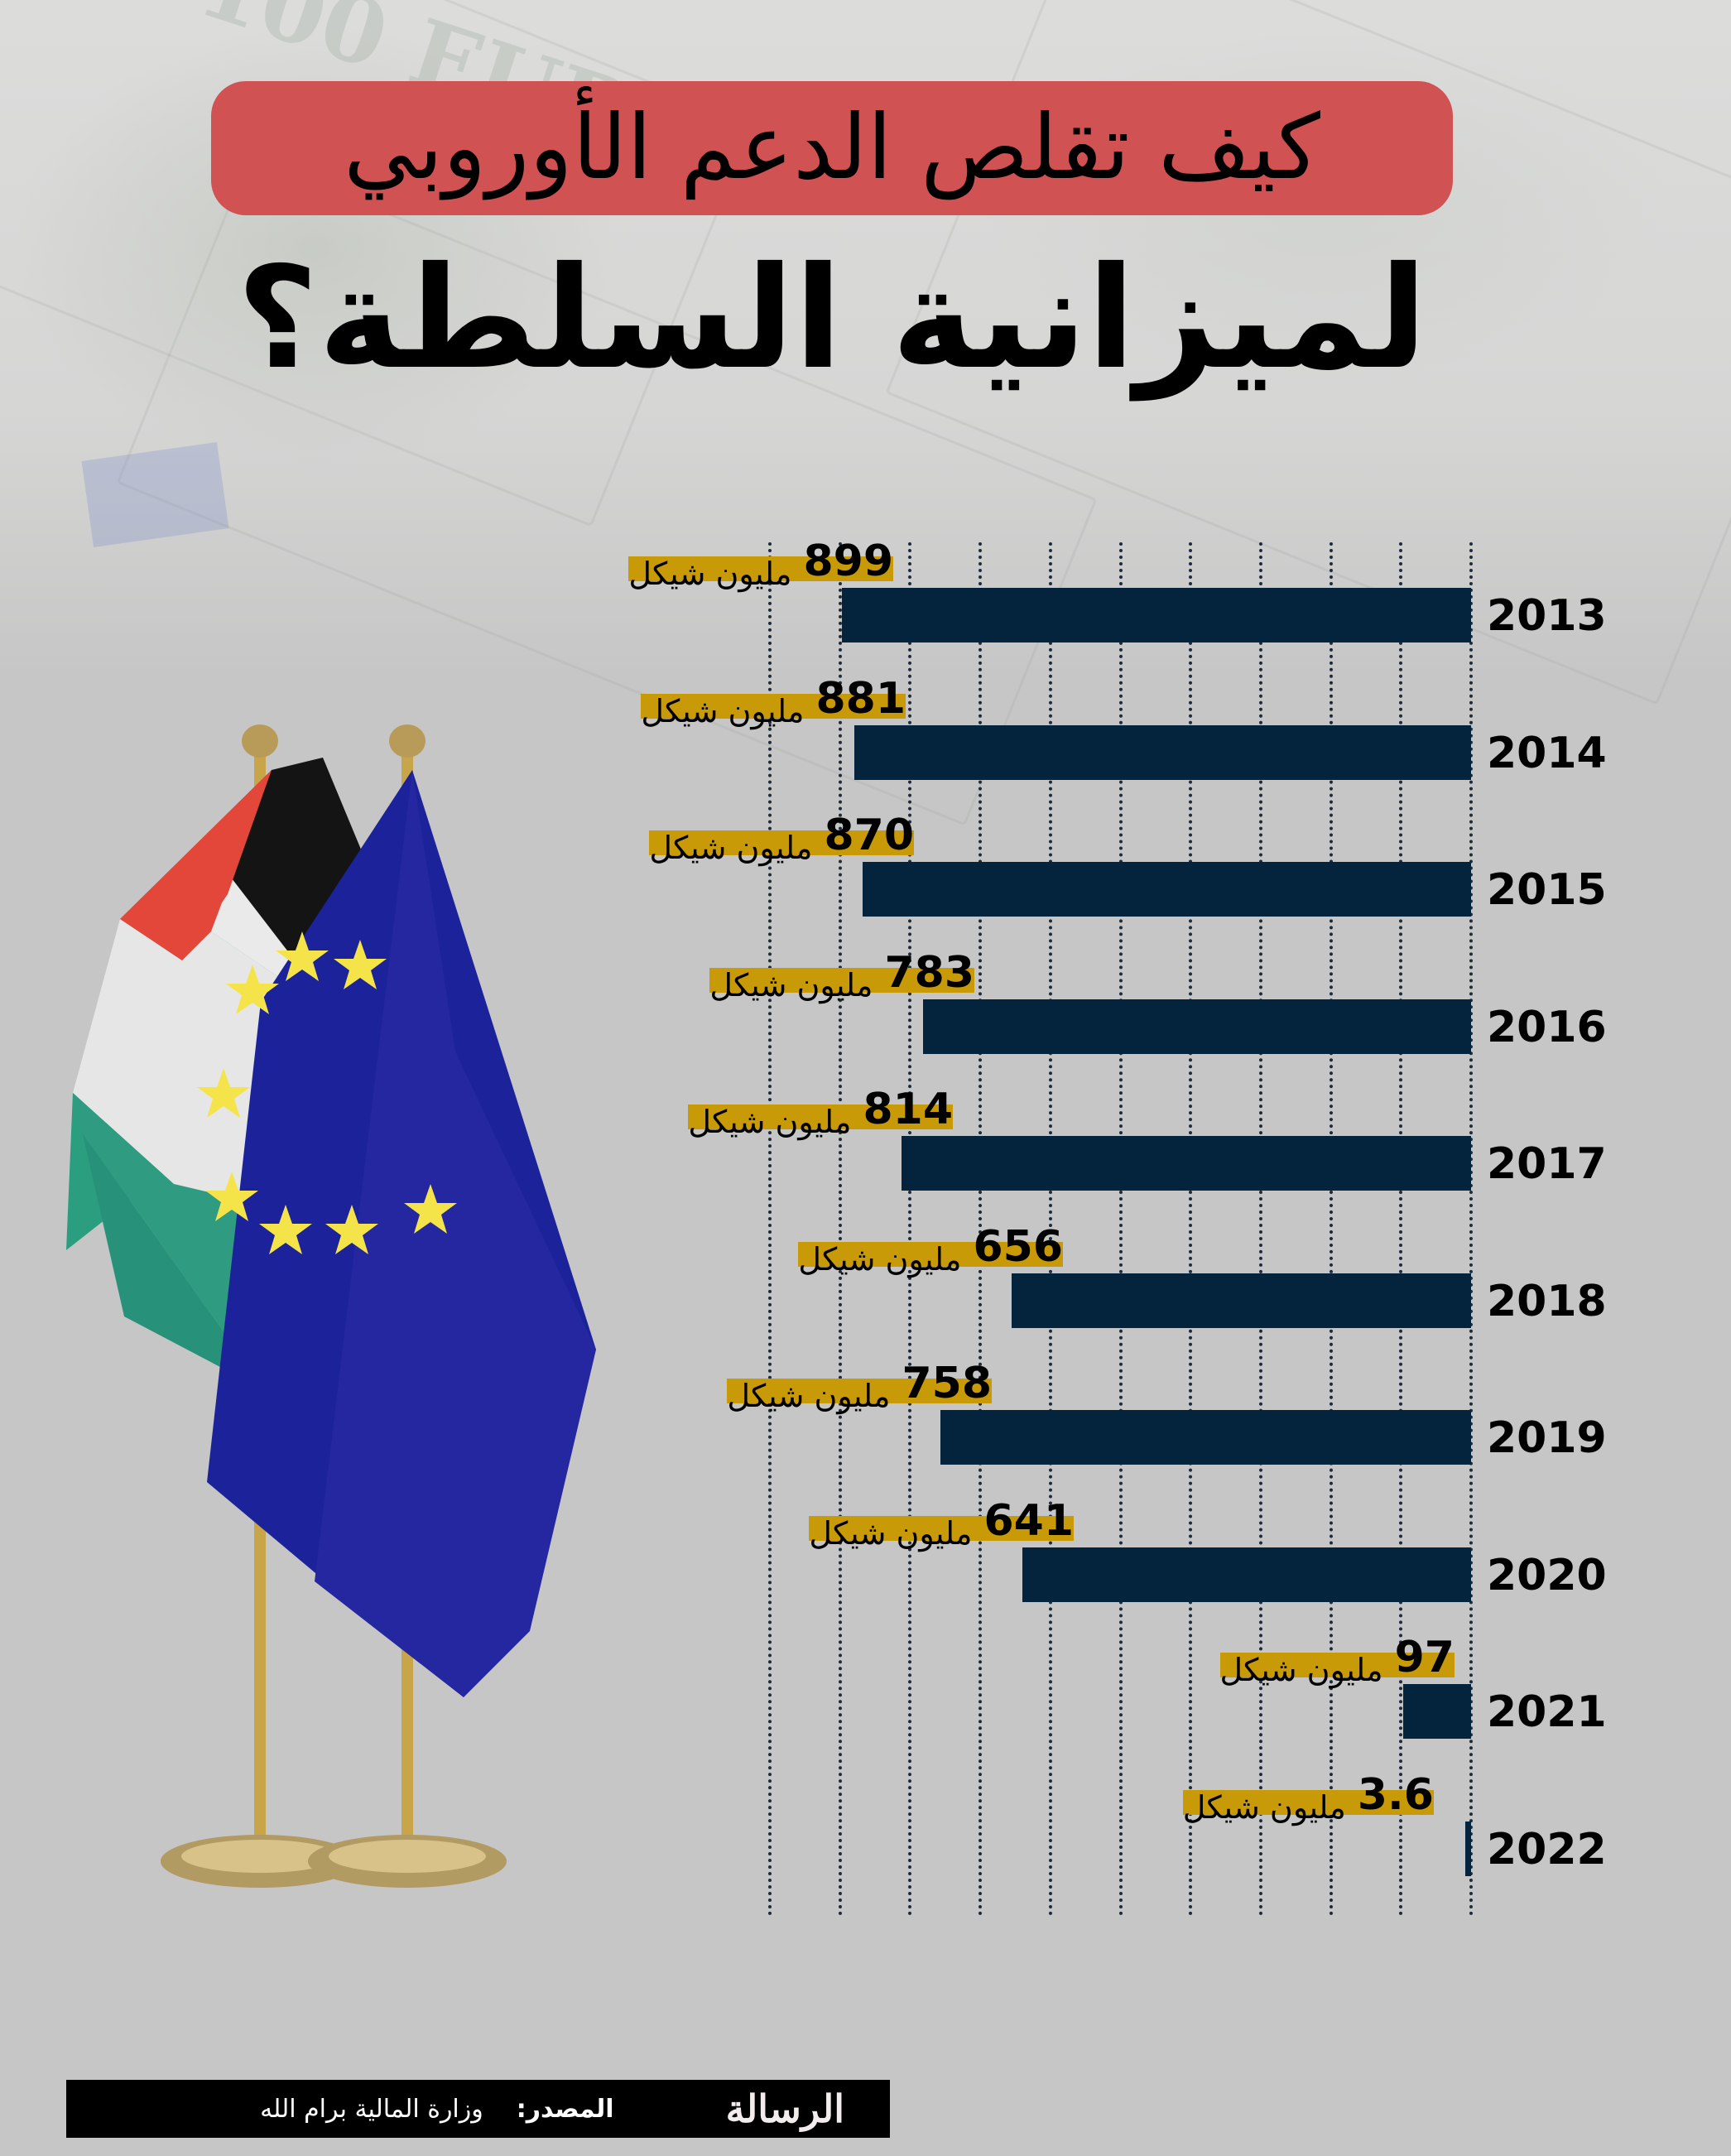 The width and height of the screenshot is (1731, 2156). Describe the element at coordinates (1197, 1027) in the screenshot. I see `bar-2016` at that location.